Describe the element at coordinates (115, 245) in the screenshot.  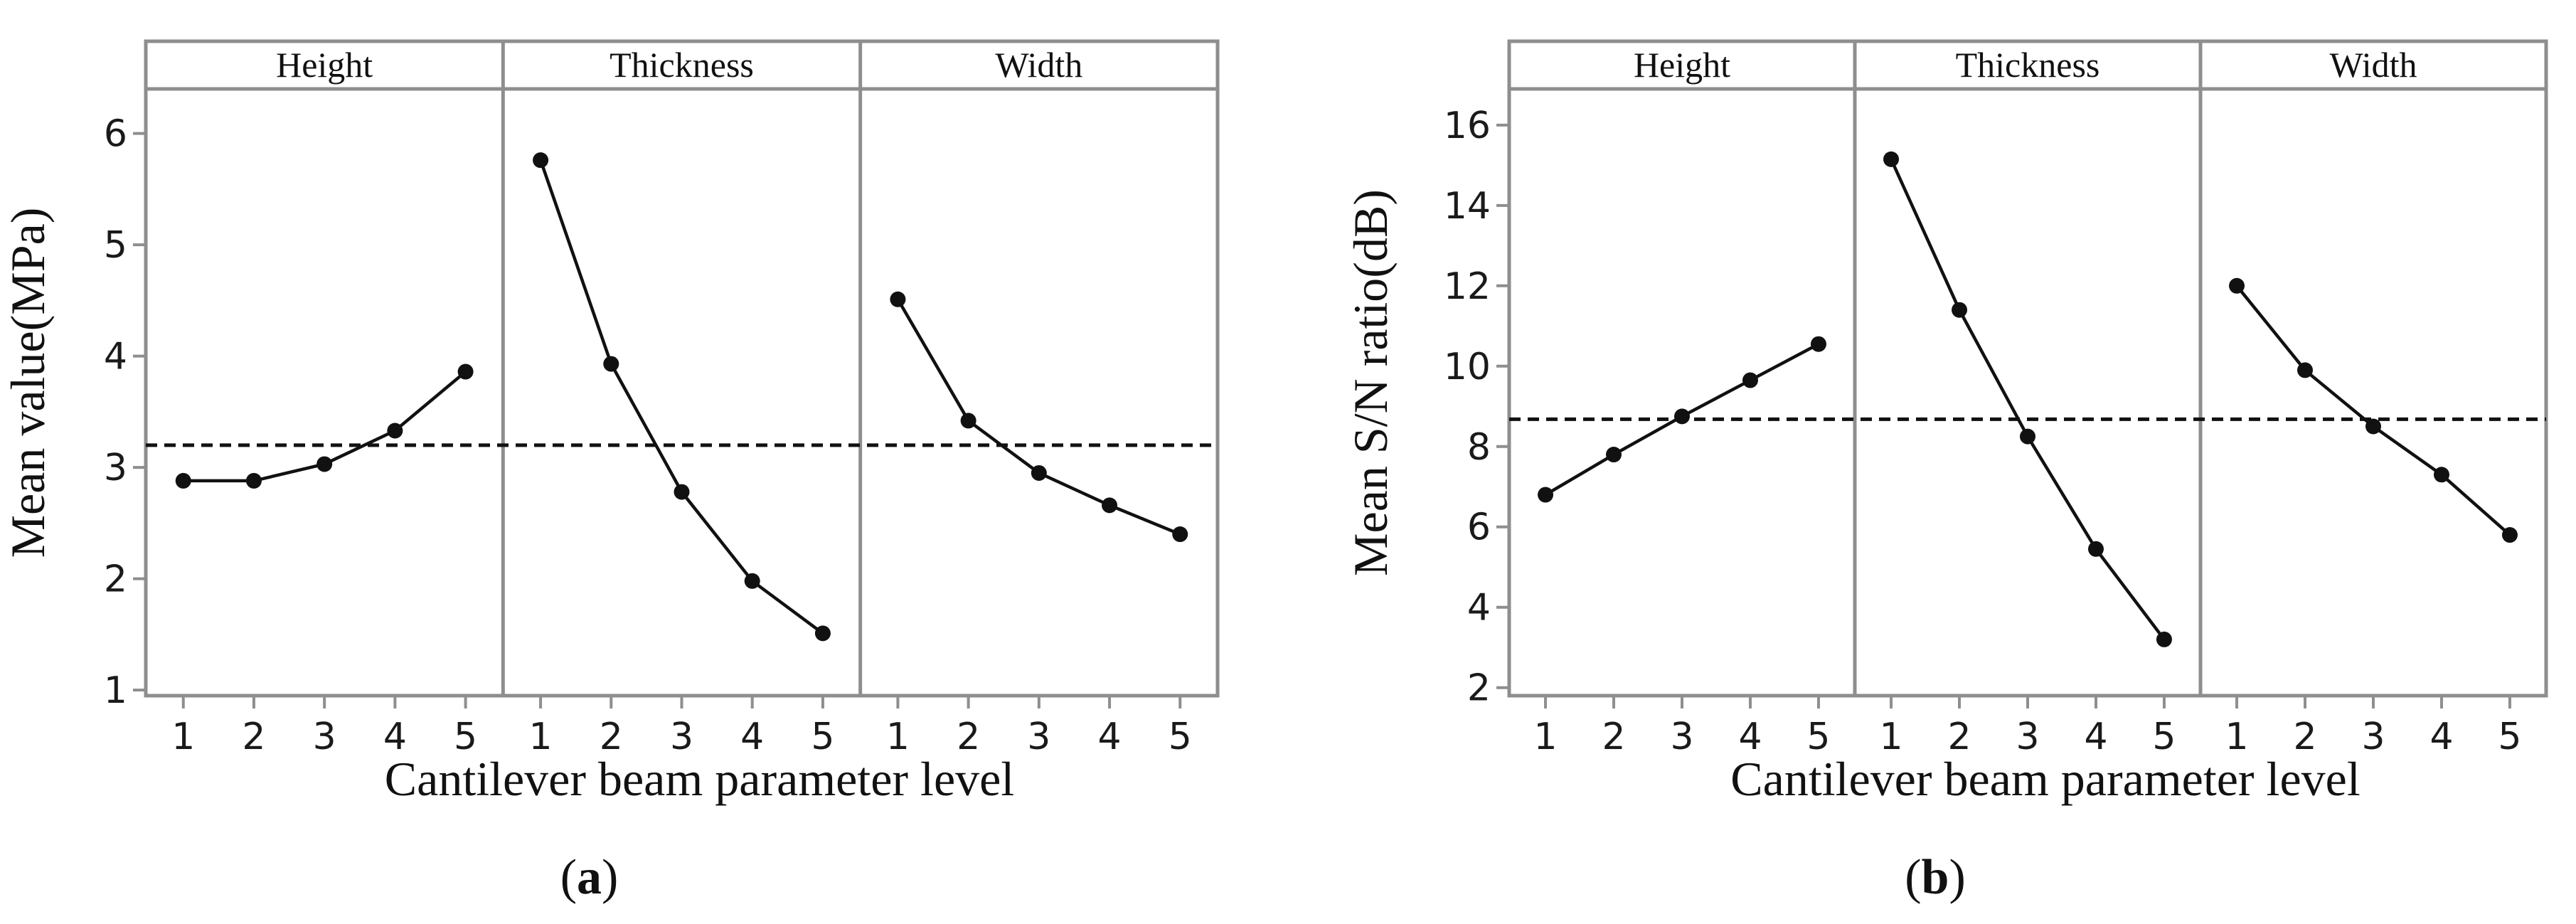
I see `y-tick-label: 5` at that location.